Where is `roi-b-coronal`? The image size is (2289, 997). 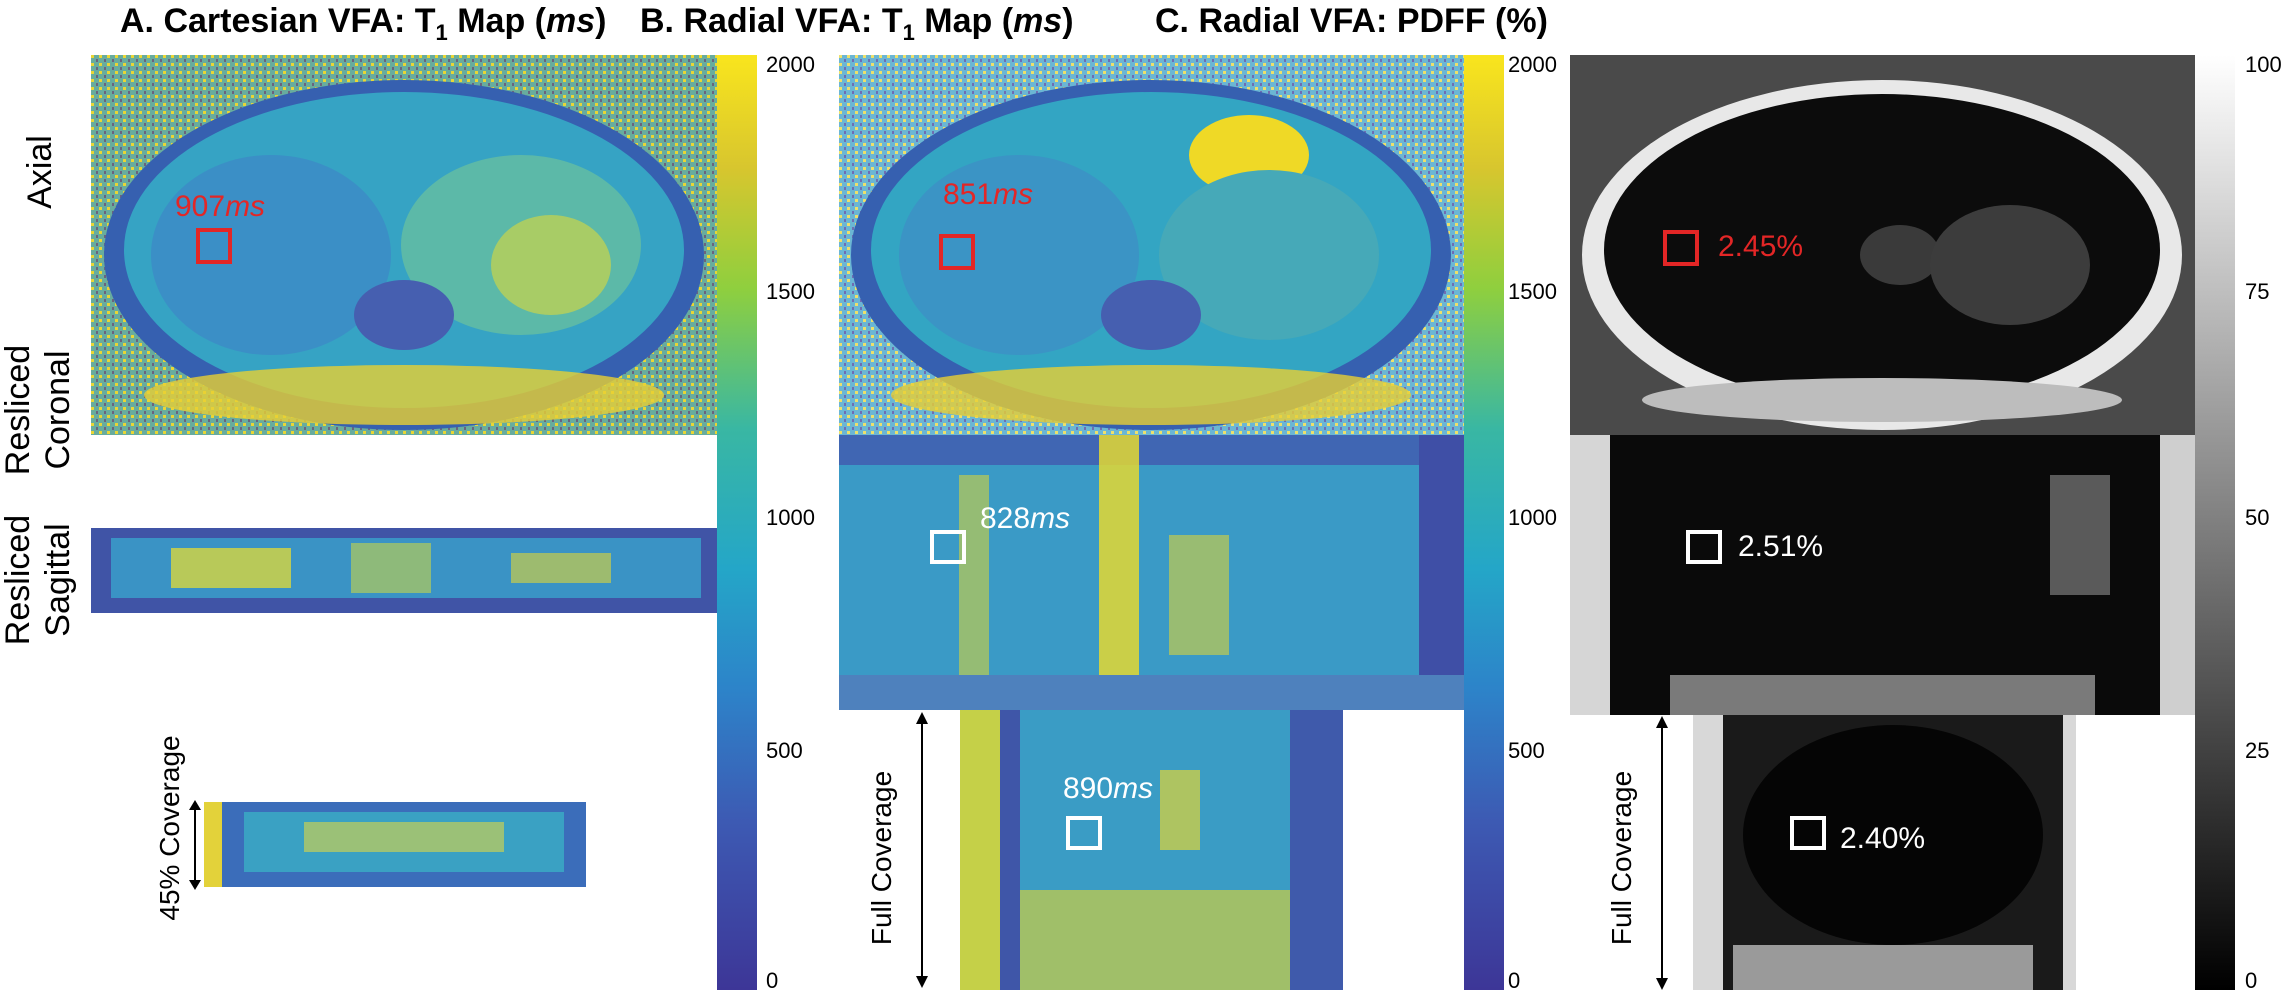 roi-b-coronal is located at coordinates (948, 547).